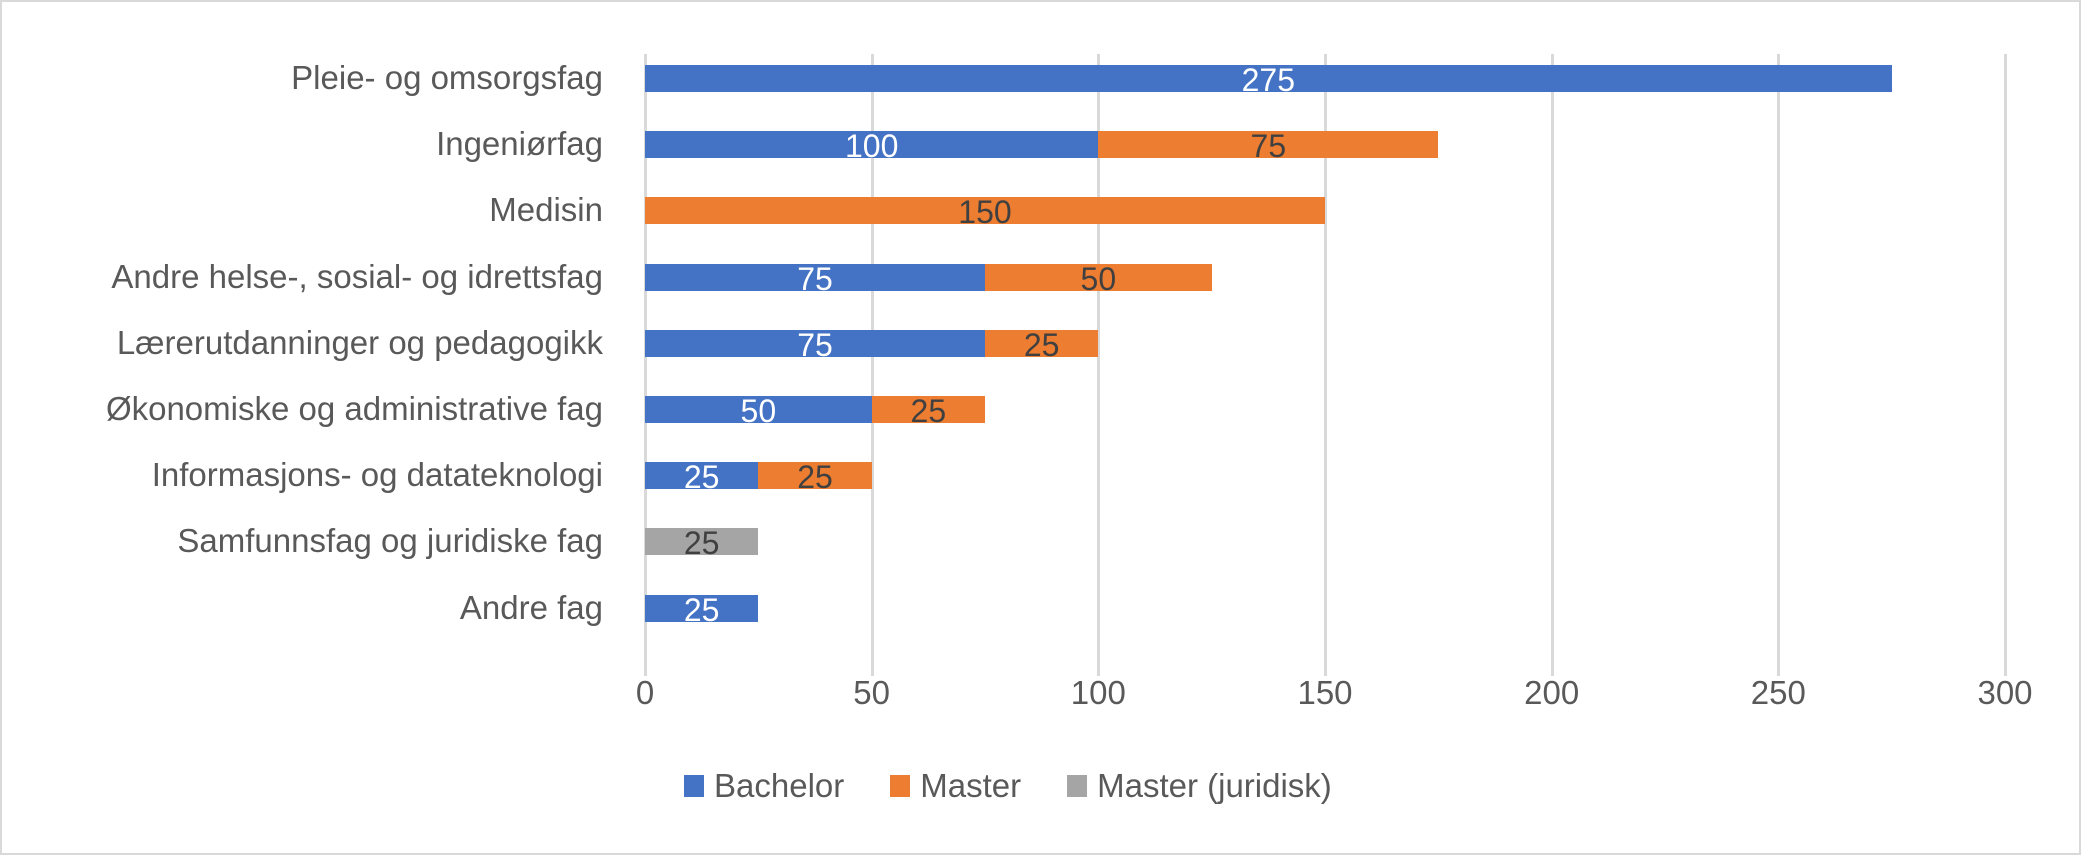 This screenshot has width=2081, height=855. I want to click on category-label: Informasjons- og datateknologi, so click(377, 475).